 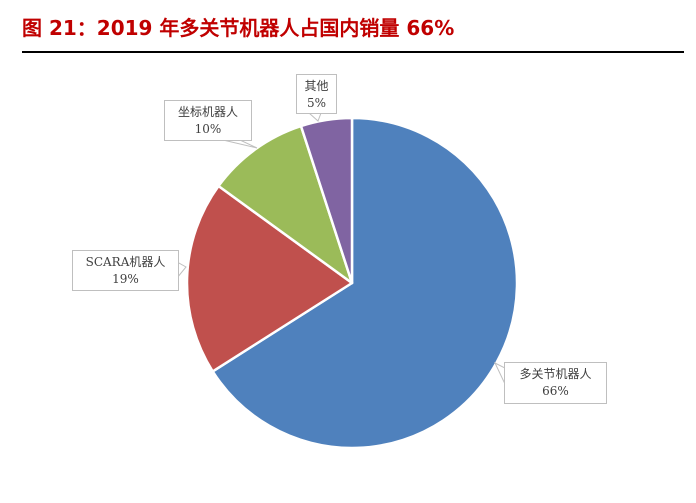 I want to click on callout-pointer-coordinate, so click(x=240, y=144).